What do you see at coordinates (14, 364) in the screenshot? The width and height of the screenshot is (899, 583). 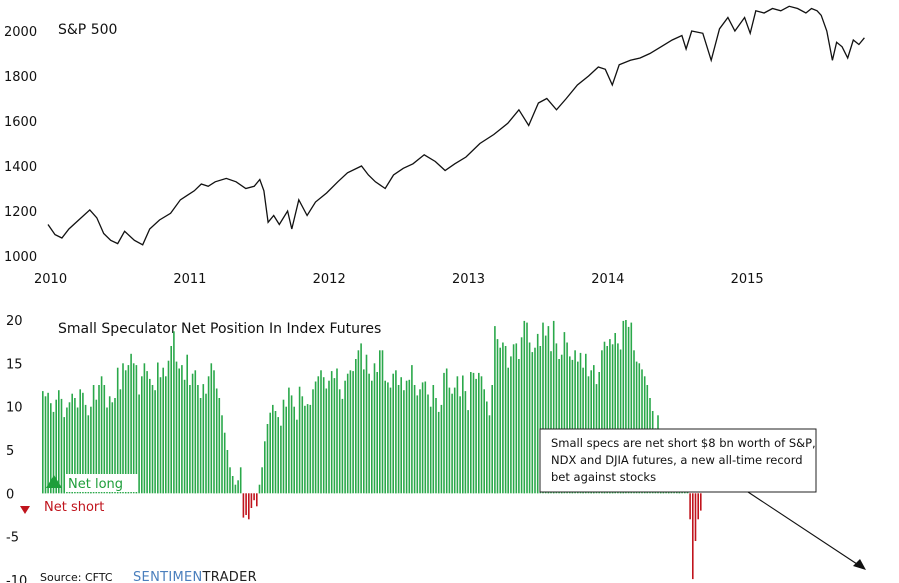 I see `net-position-y-tick: 15` at bounding box center [14, 364].